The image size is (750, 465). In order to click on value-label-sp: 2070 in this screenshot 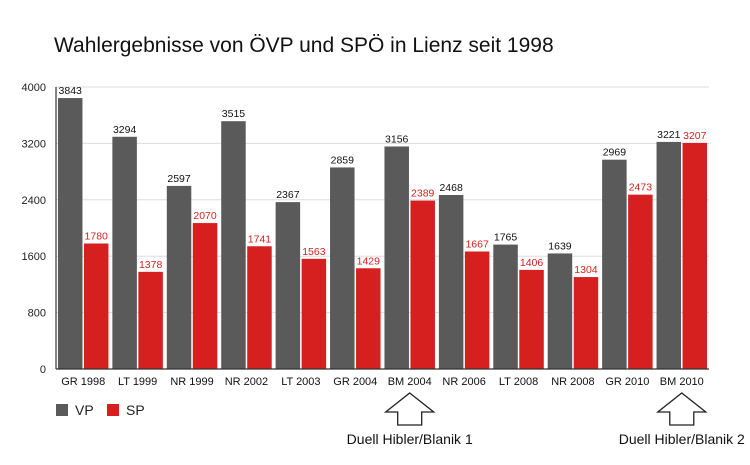, I will do `click(205, 216)`.